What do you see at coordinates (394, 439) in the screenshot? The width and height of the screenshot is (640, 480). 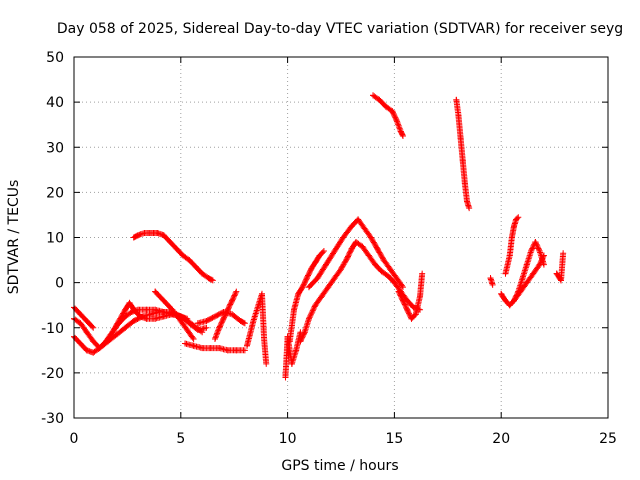 I see `x-tick-label: 15` at bounding box center [394, 439].